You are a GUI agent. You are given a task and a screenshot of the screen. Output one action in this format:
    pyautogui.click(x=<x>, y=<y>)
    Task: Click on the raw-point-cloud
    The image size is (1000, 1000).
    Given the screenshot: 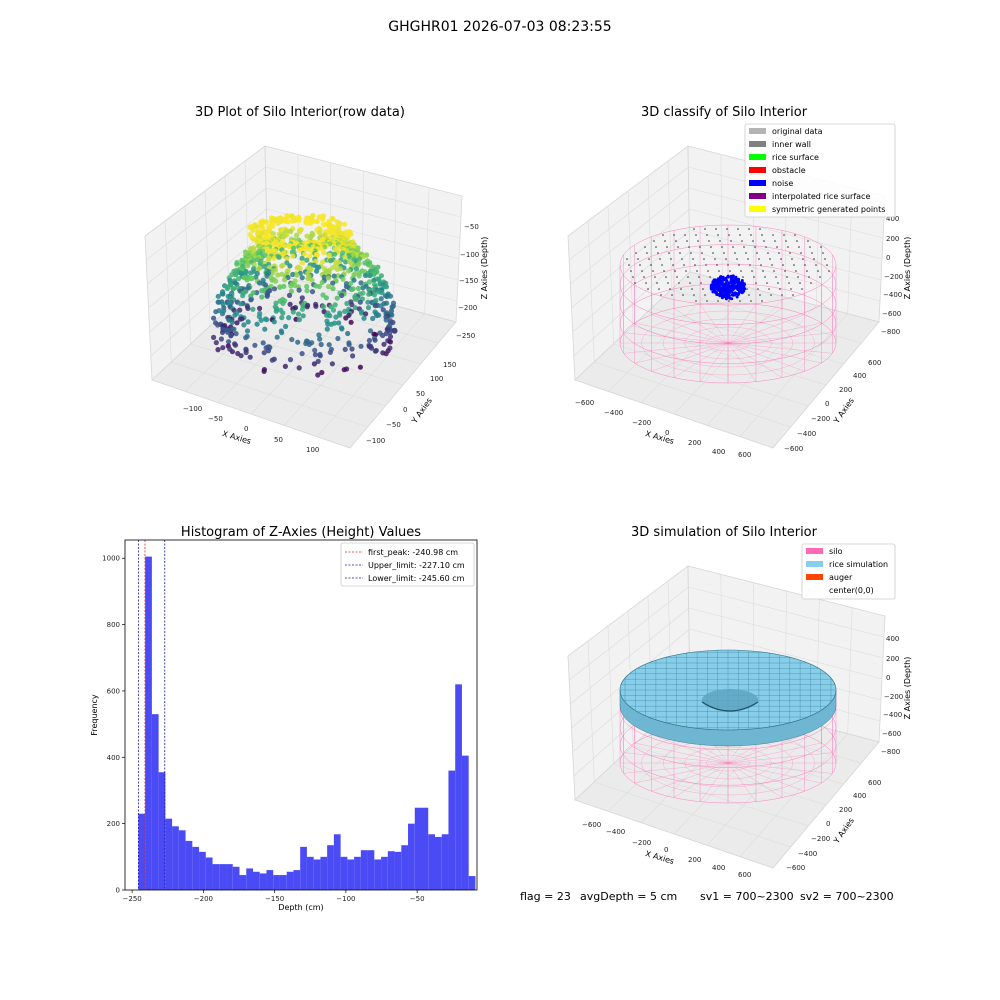 What is the action you would take?
    pyautogui.click(x=304, y=295)
    